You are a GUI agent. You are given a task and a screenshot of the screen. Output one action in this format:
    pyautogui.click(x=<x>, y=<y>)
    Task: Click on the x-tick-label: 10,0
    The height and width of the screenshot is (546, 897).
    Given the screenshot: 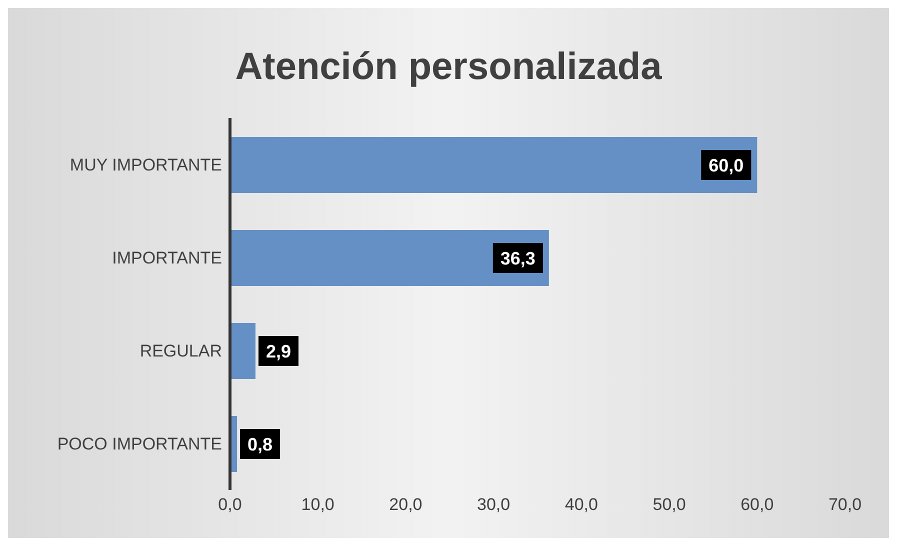 What is the action you would take?
    pyautogui.click(x=317, y=504)
    